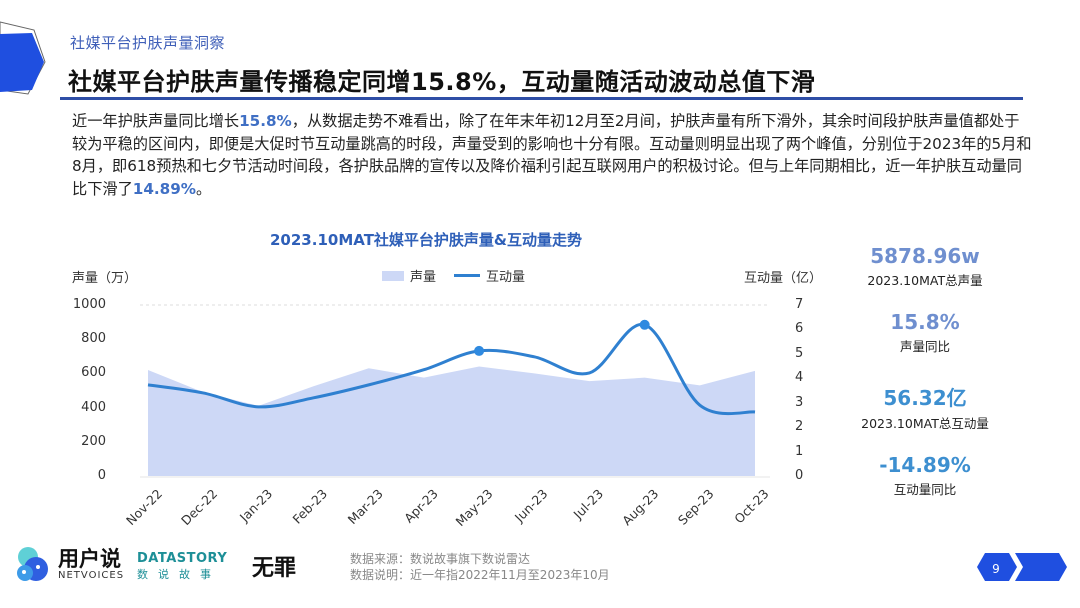 The width and height of the screenshot is (1080, 608). What do you see at coordinates (467, 275) in the screenshot?
I see `legend-line-swatch` at bounding box center [467, 275].